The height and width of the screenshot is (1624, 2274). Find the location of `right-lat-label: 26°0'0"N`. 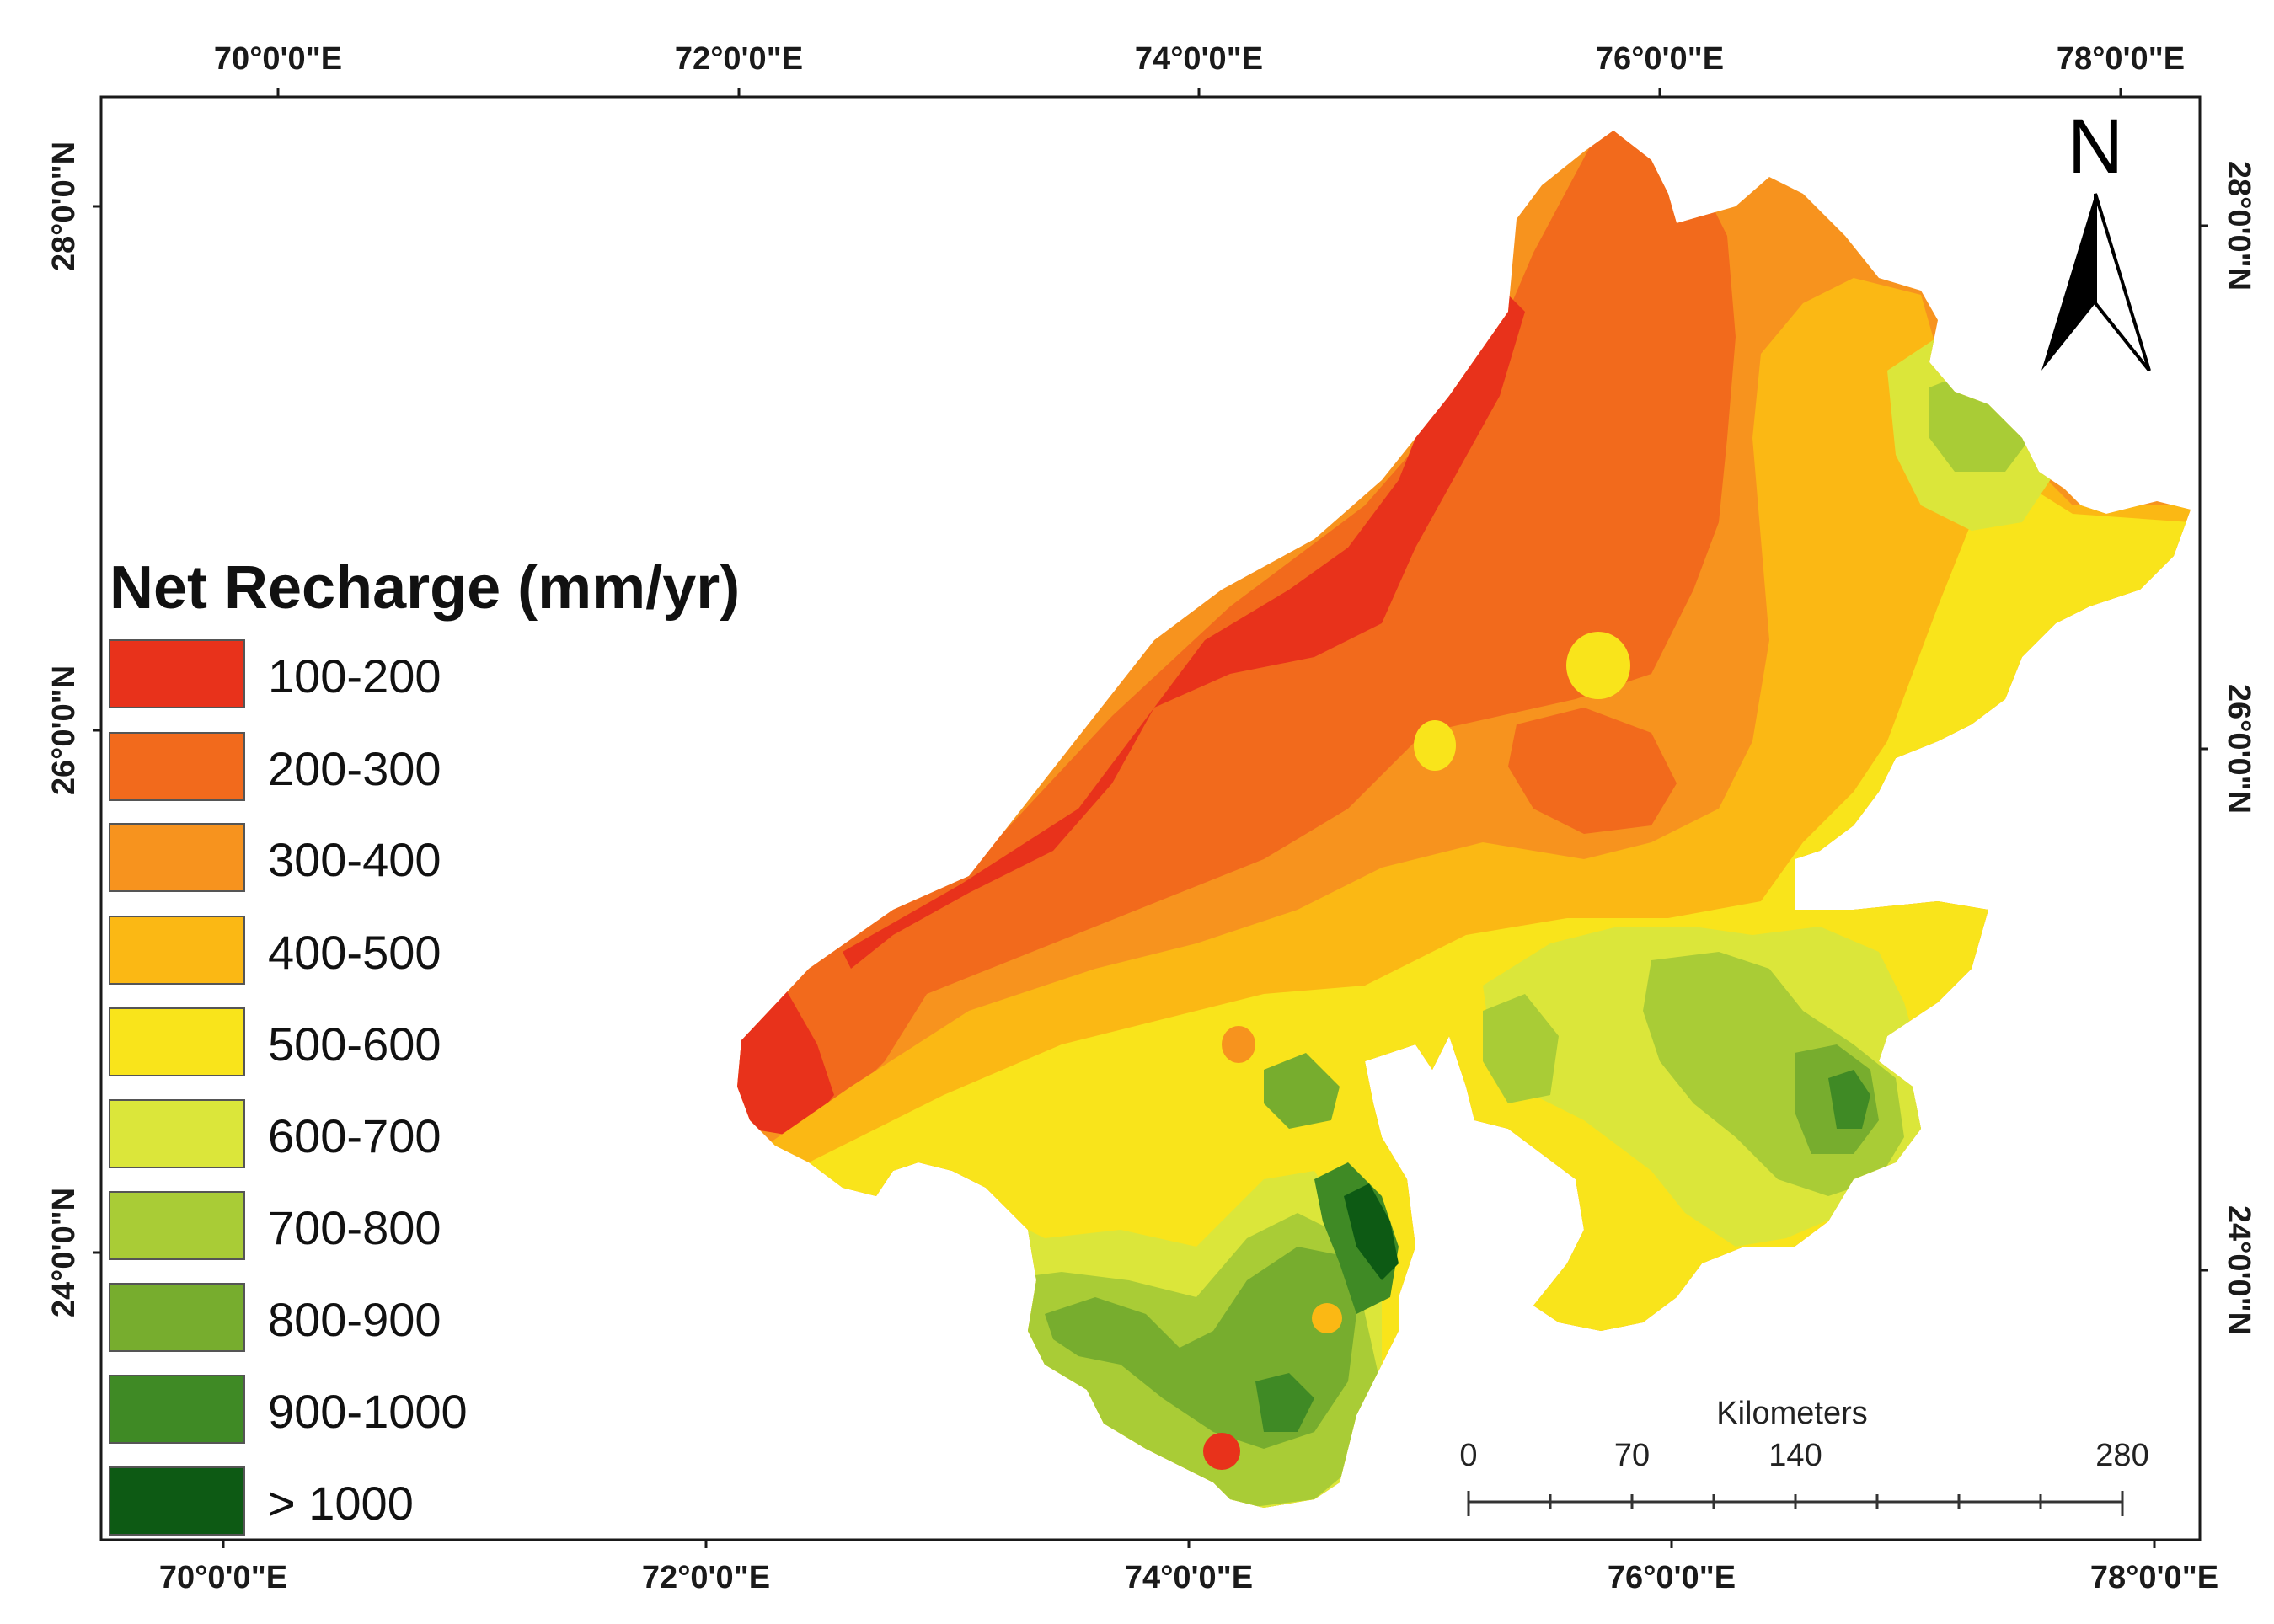

right-lat-label: 26°0'0"N is located at coordinates (2238, 749).